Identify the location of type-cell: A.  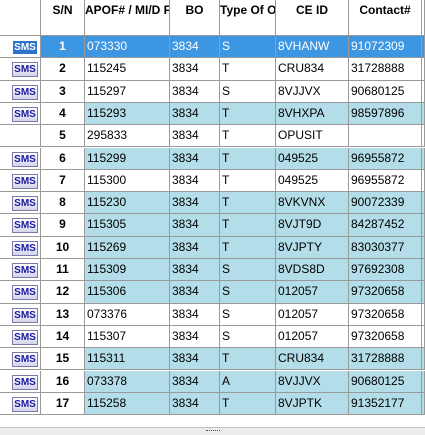
(248, 381).